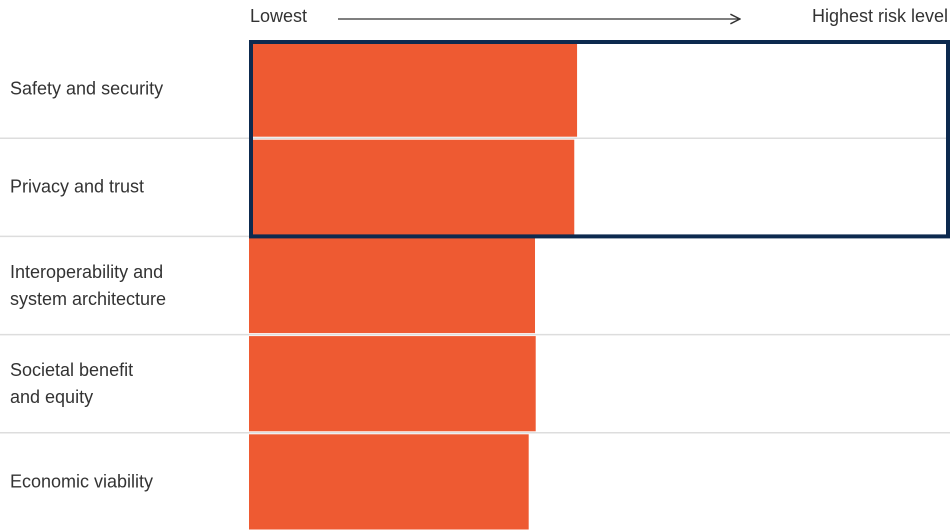 Image resolution: width=950 pixels, height=531 pixels. I want to click on axis-high-label: Highest risk level, so click(879, 16).